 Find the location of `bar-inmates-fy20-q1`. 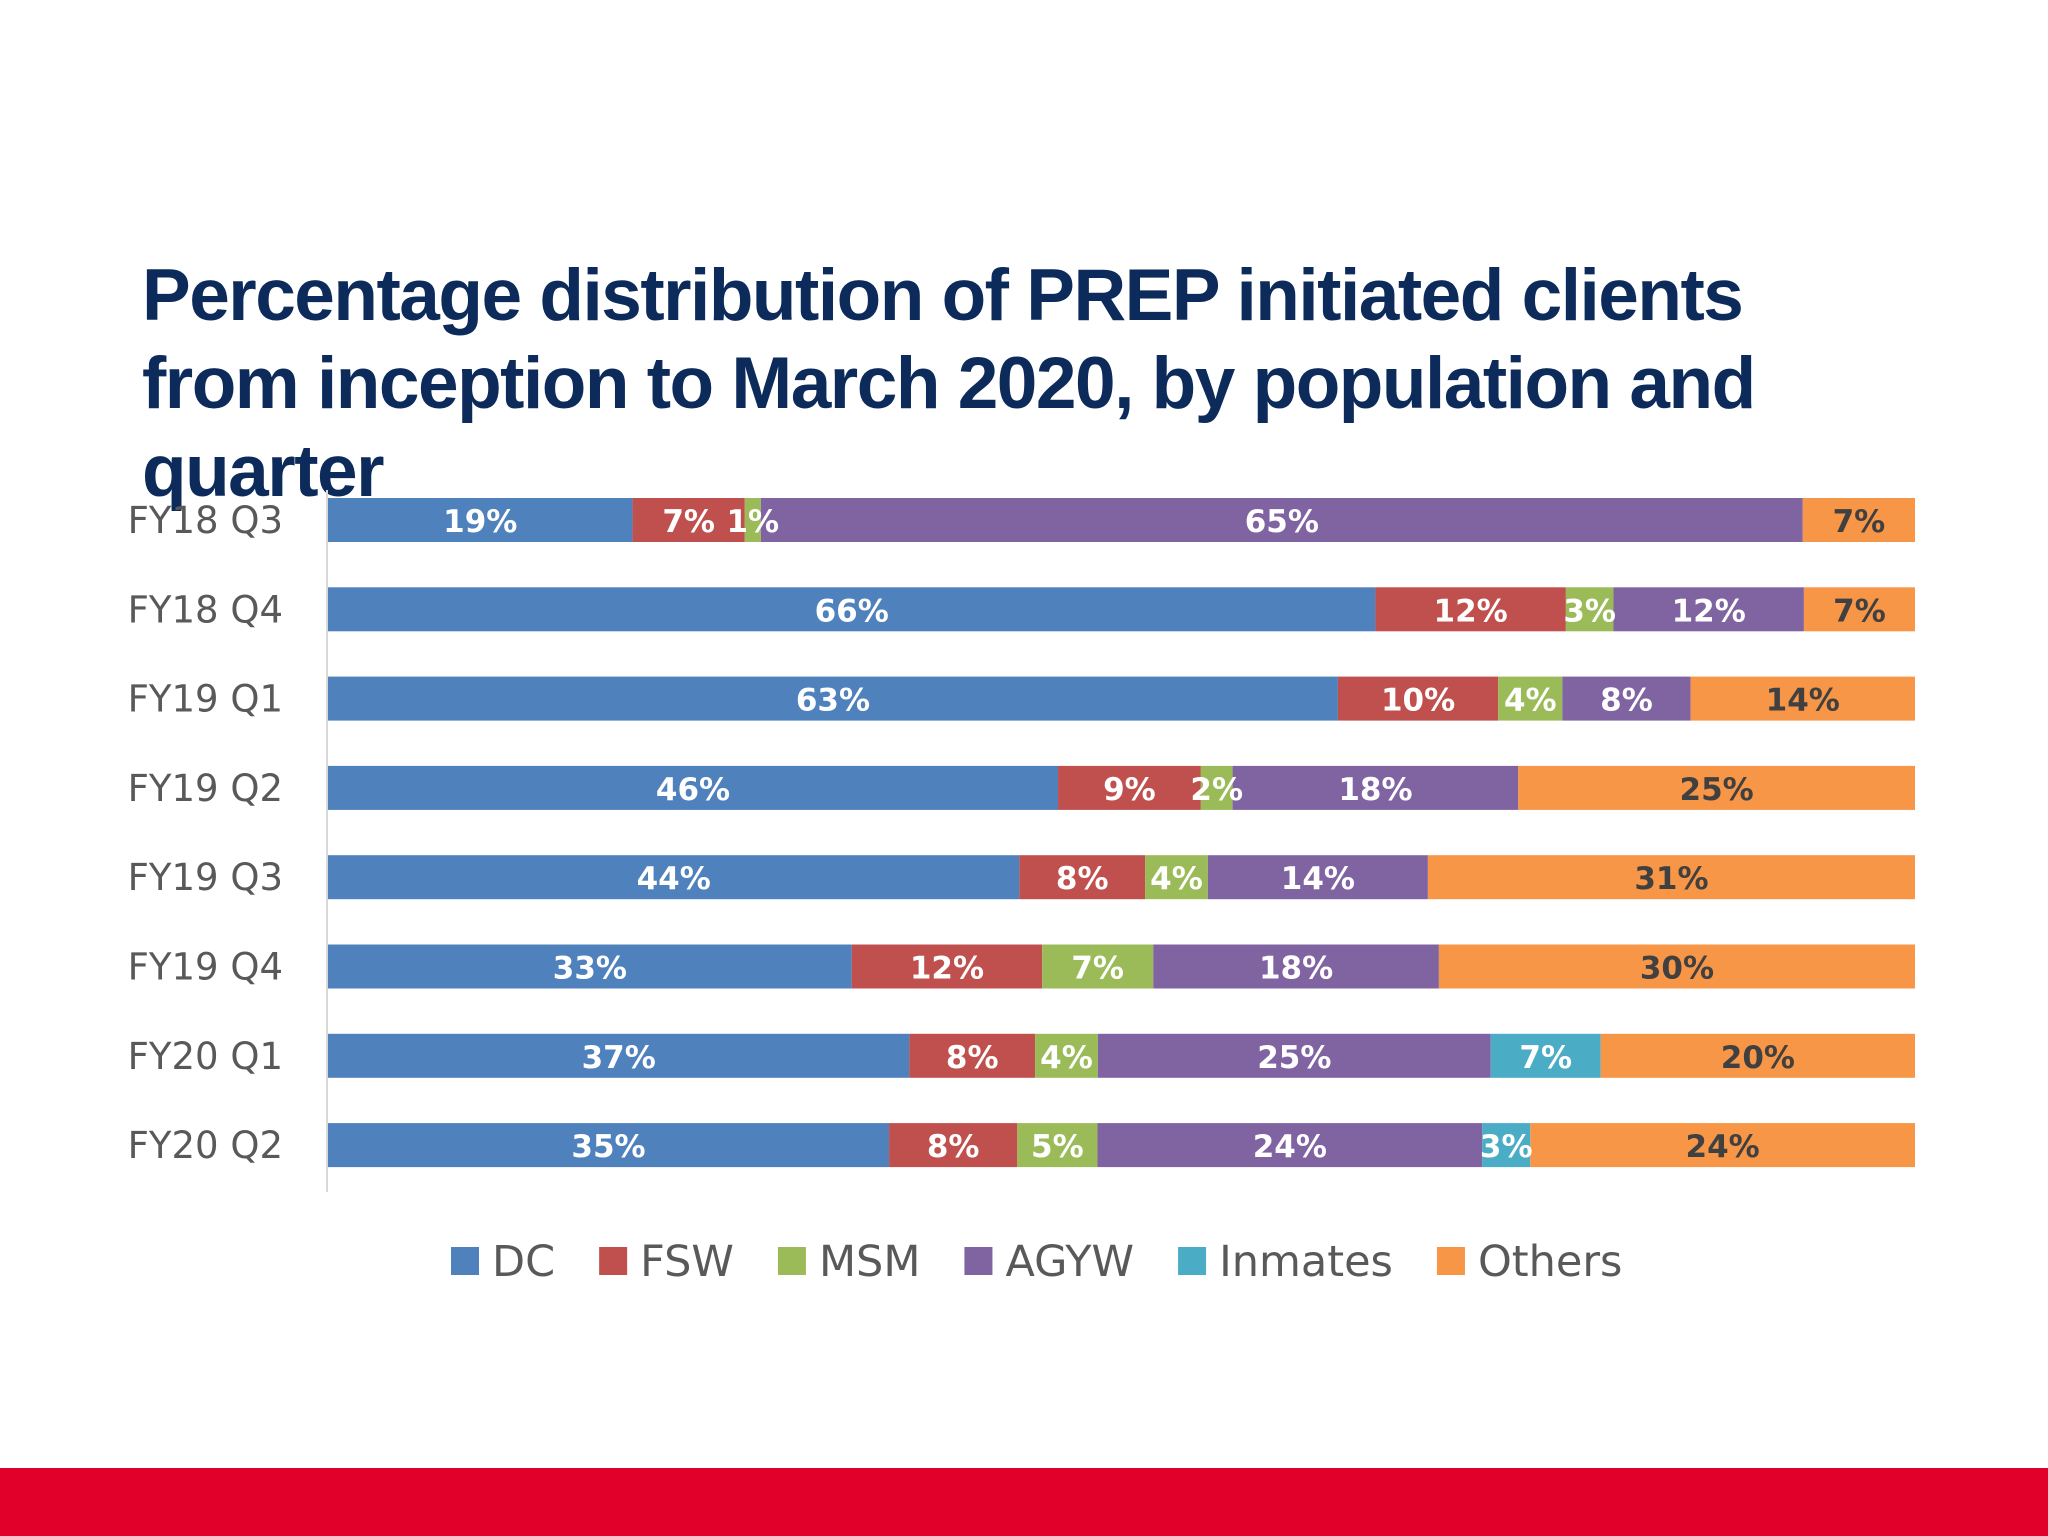

bar-inmates-fy20-q1 is located at coordinates (1545, 1055).